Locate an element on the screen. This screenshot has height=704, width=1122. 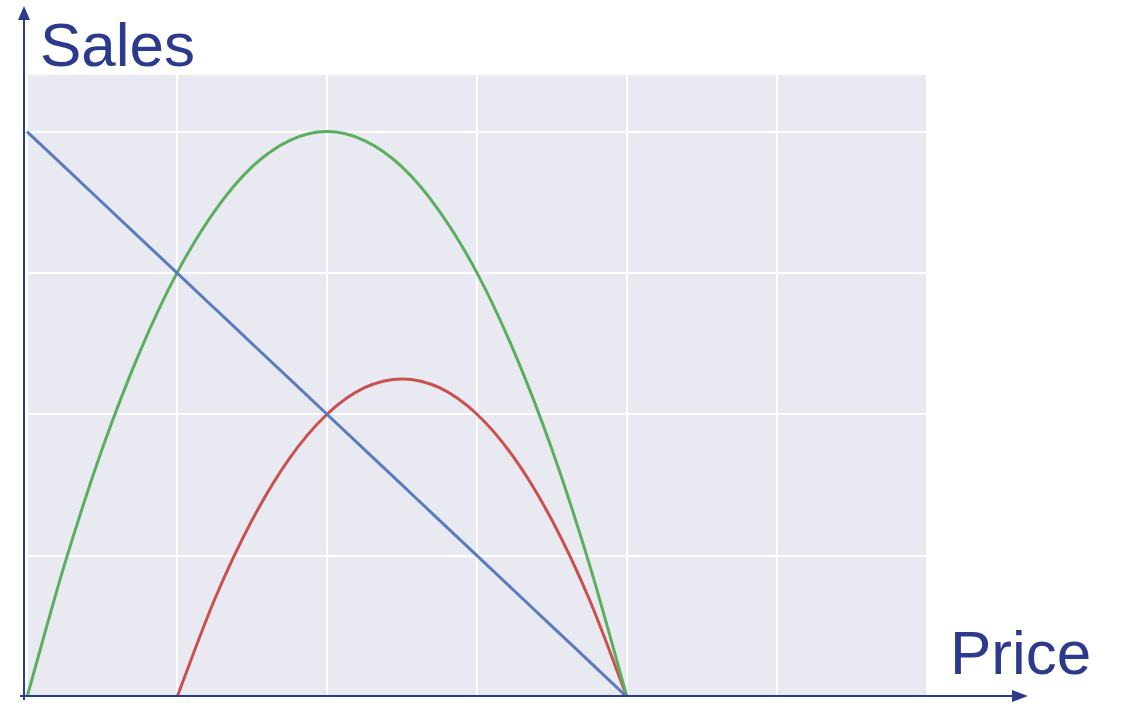
x-axis-title: Price is located at coordinates (1021, 652).